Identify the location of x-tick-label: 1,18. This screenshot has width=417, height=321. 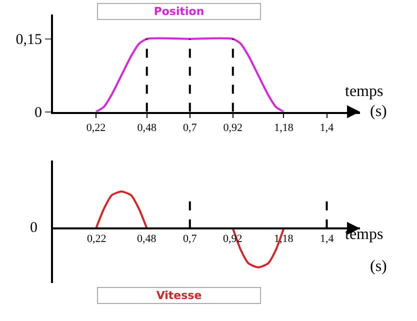
(284, 128).